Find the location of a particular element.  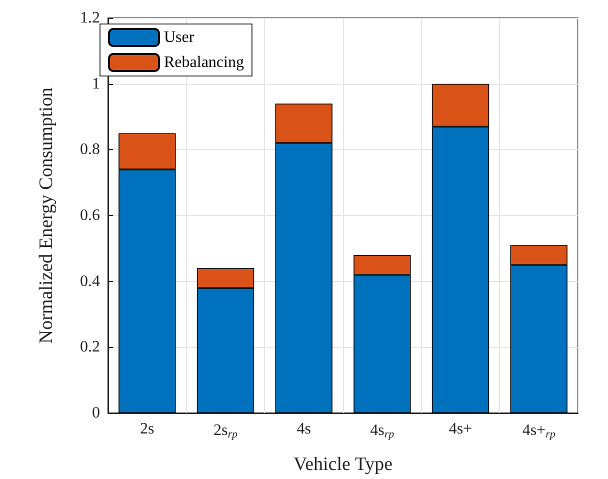

y-tick-label: 0.8 is located at coordinates (90, 149).